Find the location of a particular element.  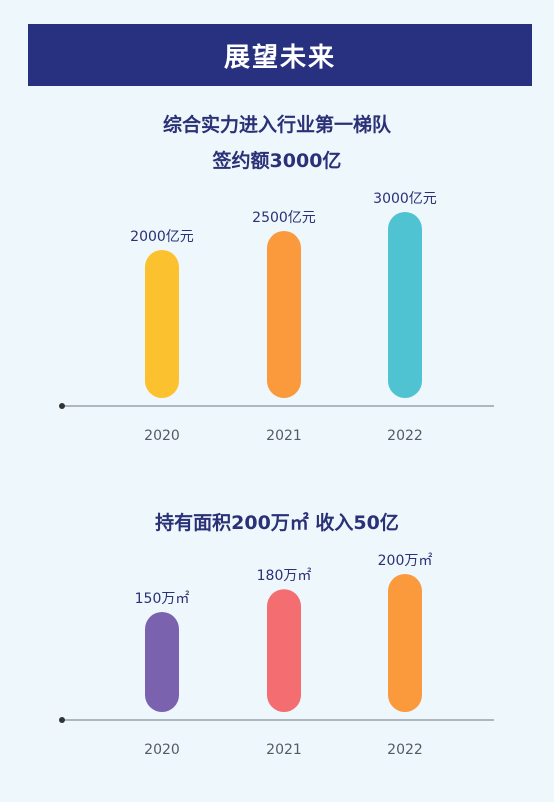

chart2-title: 持有面积200万㎡ 收入50亿 is located at coordinates (277, 523).